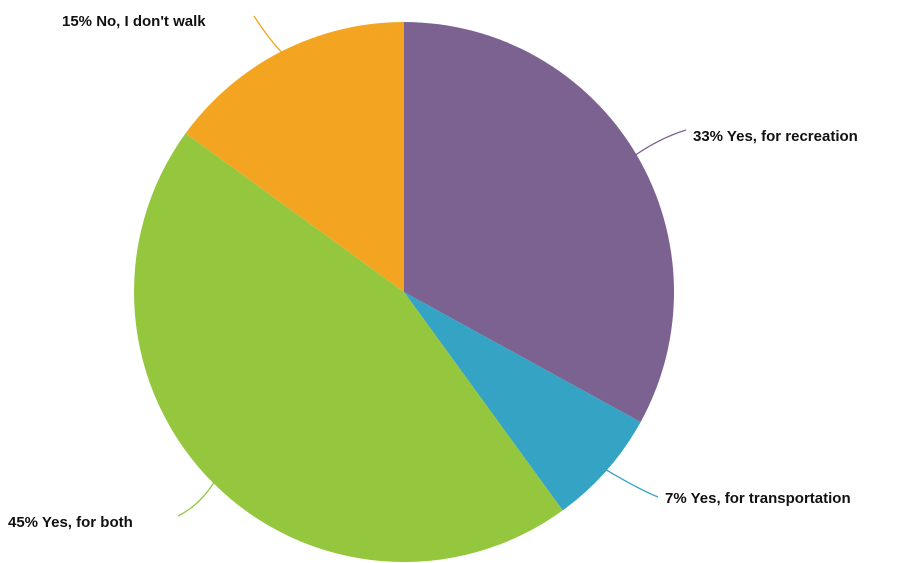  Describe the element at coordinates (196, 499) in the screenshot. I see `leader-yes-both` at that location.